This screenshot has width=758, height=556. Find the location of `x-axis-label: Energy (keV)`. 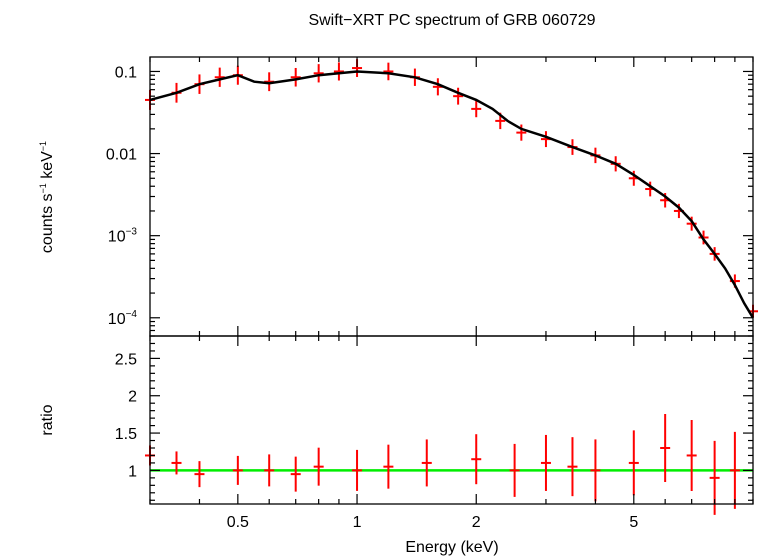

x-axis-label: Energy (keV) is located at coordinates (451, 547).